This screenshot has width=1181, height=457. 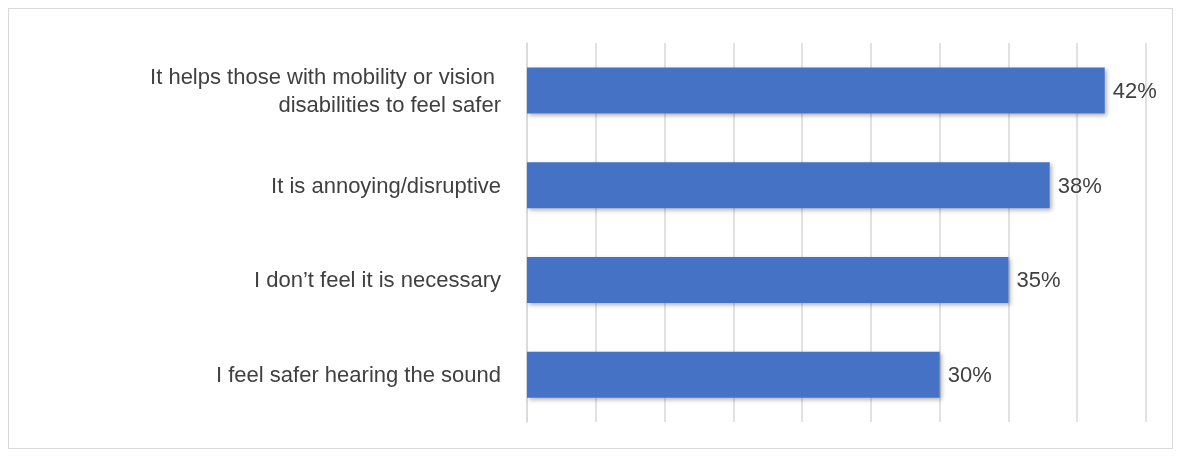 What do you see at coordinates (377, 280) in the screenshot?
I see `y-tick-label: I don’t feel it is necessary` at bounding box center [377, 280].